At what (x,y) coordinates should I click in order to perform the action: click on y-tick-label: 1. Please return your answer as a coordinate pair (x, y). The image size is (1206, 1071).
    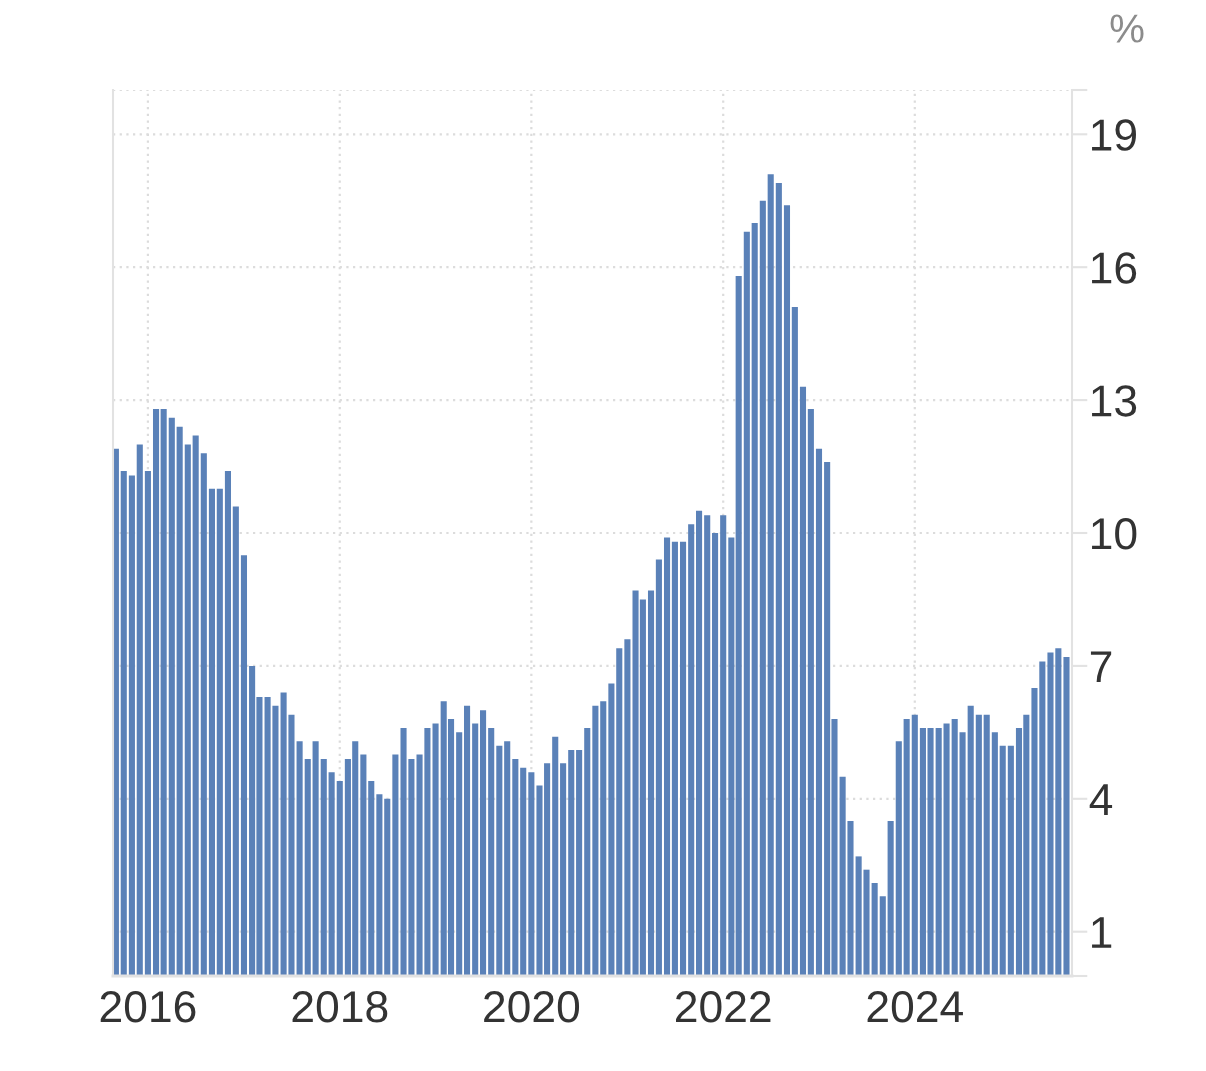
    Looking at the image, I should click on (1102, 932).